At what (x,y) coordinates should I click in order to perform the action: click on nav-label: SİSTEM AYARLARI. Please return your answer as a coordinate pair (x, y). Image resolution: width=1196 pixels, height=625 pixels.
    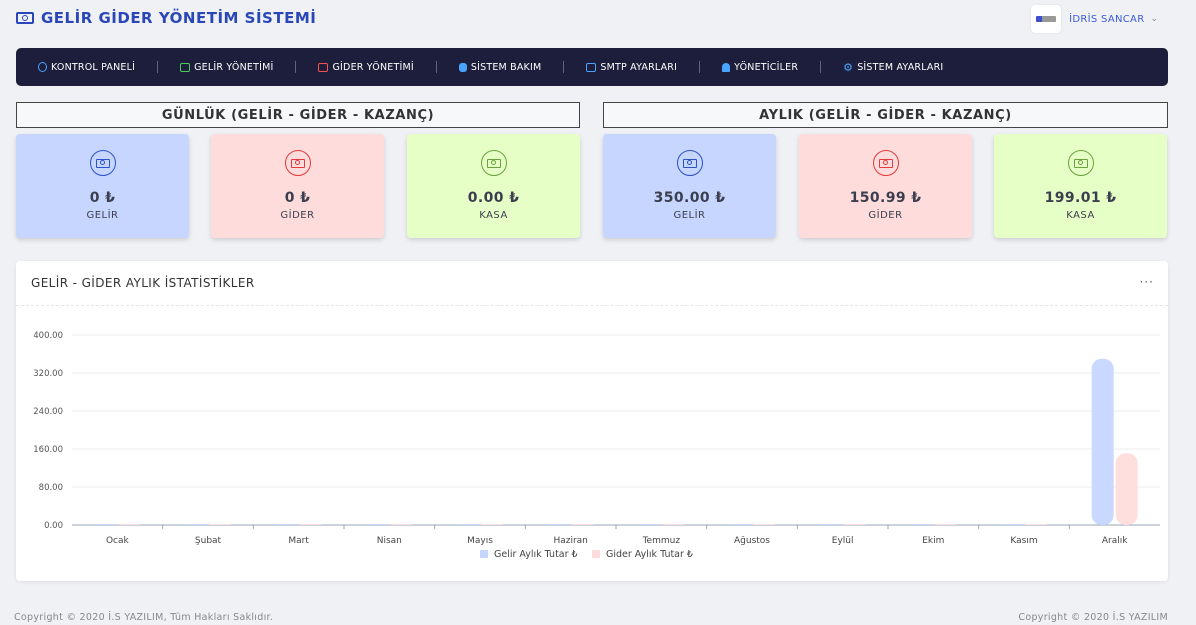
    Looking at the image, I should click on (900, 67).